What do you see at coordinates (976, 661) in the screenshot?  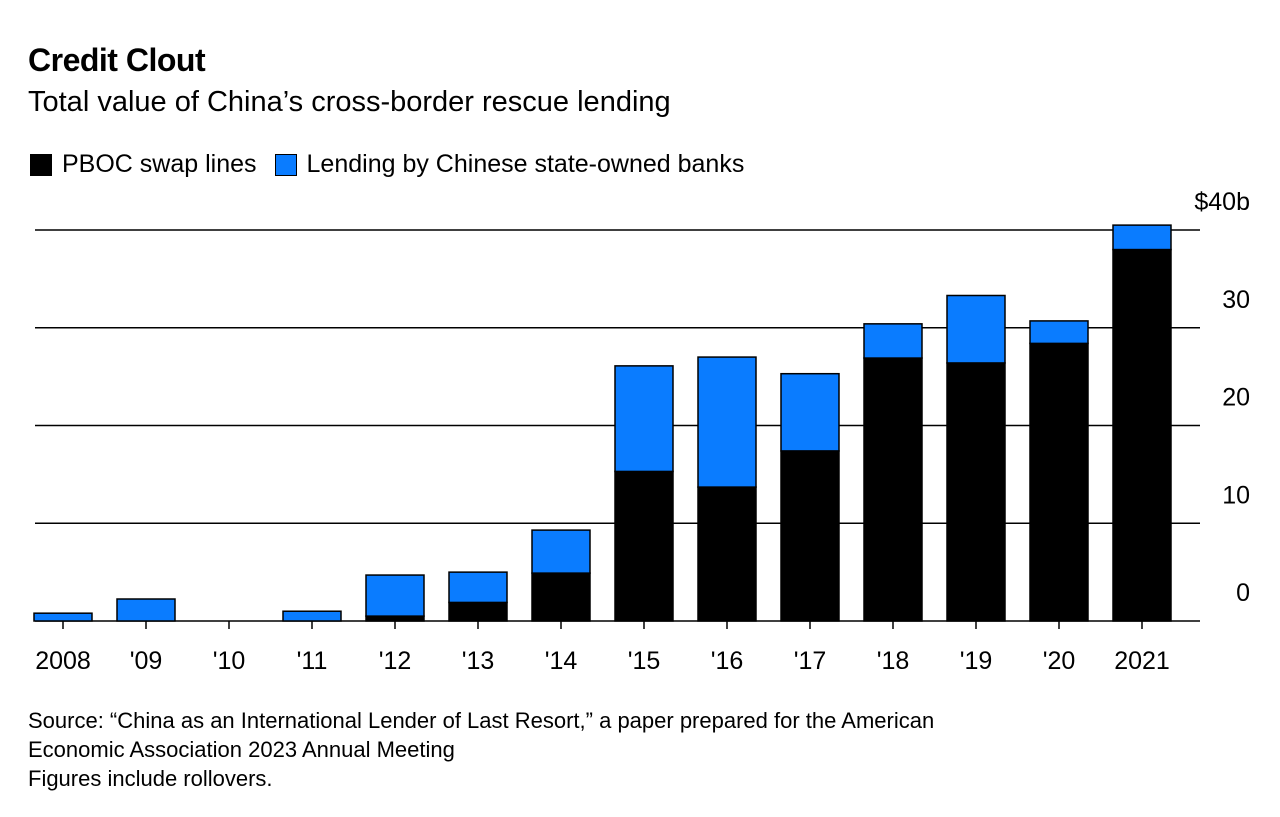 I see `x-tick-label: '19` at bounding box center [976, 661].